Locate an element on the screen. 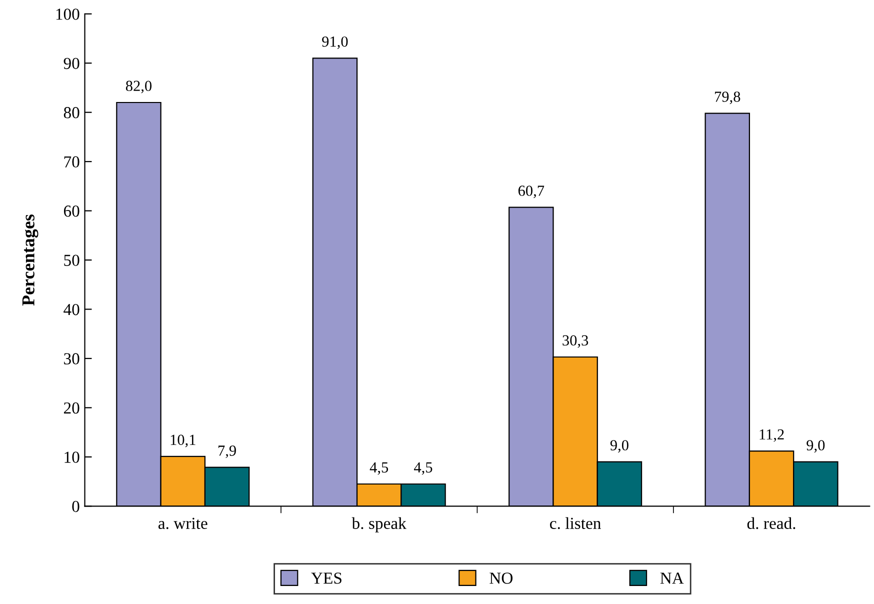 The width and height of the screenshot is (874, 604). x-tick-label: b. speak is located at coordinates (379, 524).